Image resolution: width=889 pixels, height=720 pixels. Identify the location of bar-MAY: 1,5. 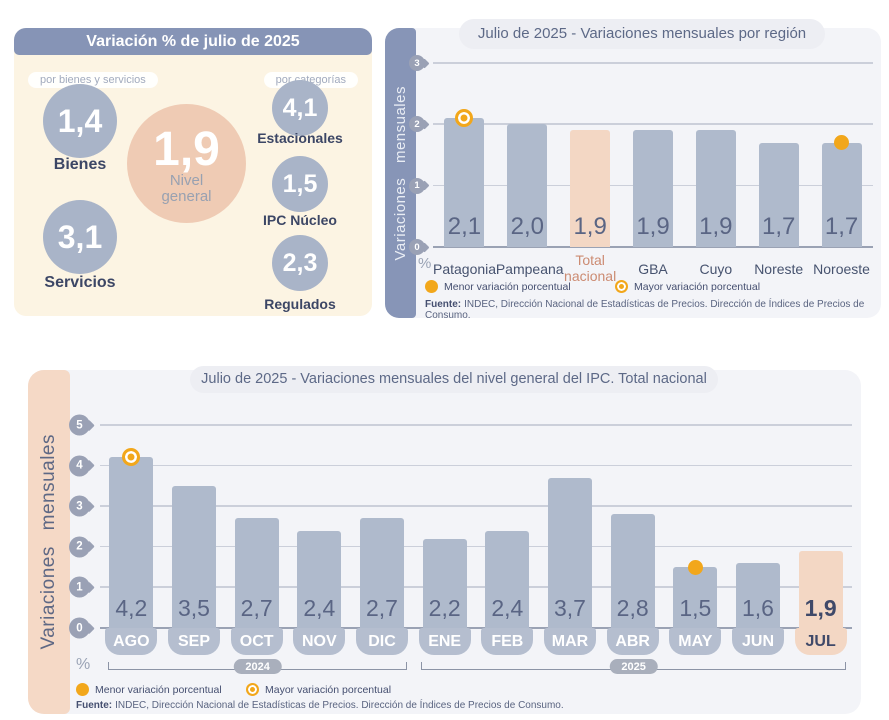
(695, 597).